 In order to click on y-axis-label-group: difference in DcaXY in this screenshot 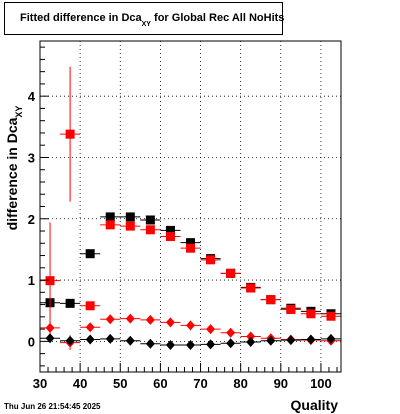, I will do `click(14, 168)`.